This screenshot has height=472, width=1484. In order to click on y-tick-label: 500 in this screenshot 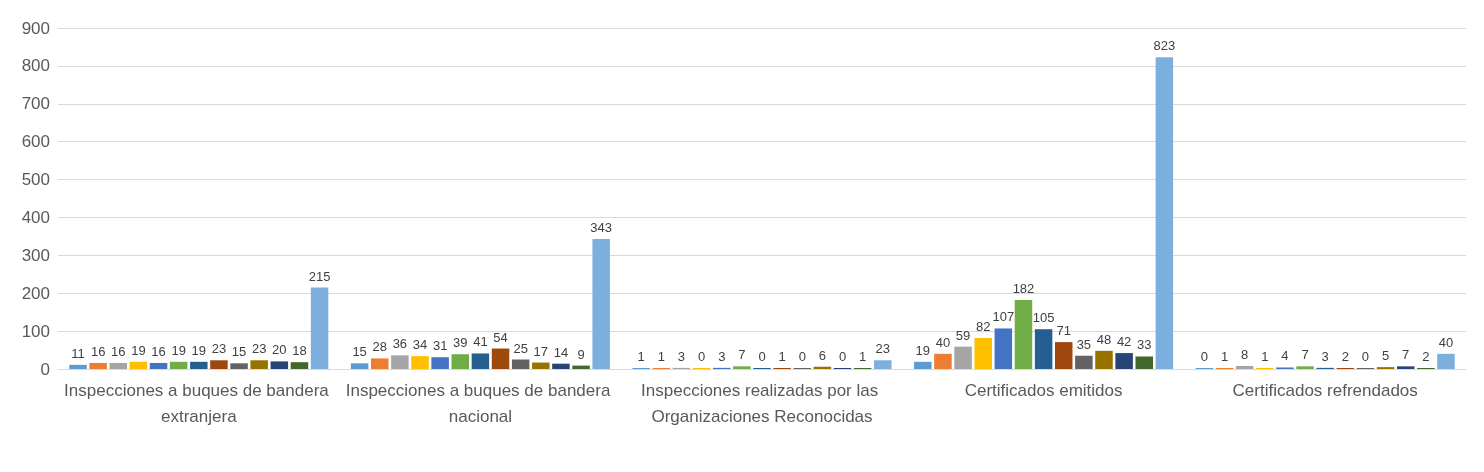, I will do `click(35, 180)`.